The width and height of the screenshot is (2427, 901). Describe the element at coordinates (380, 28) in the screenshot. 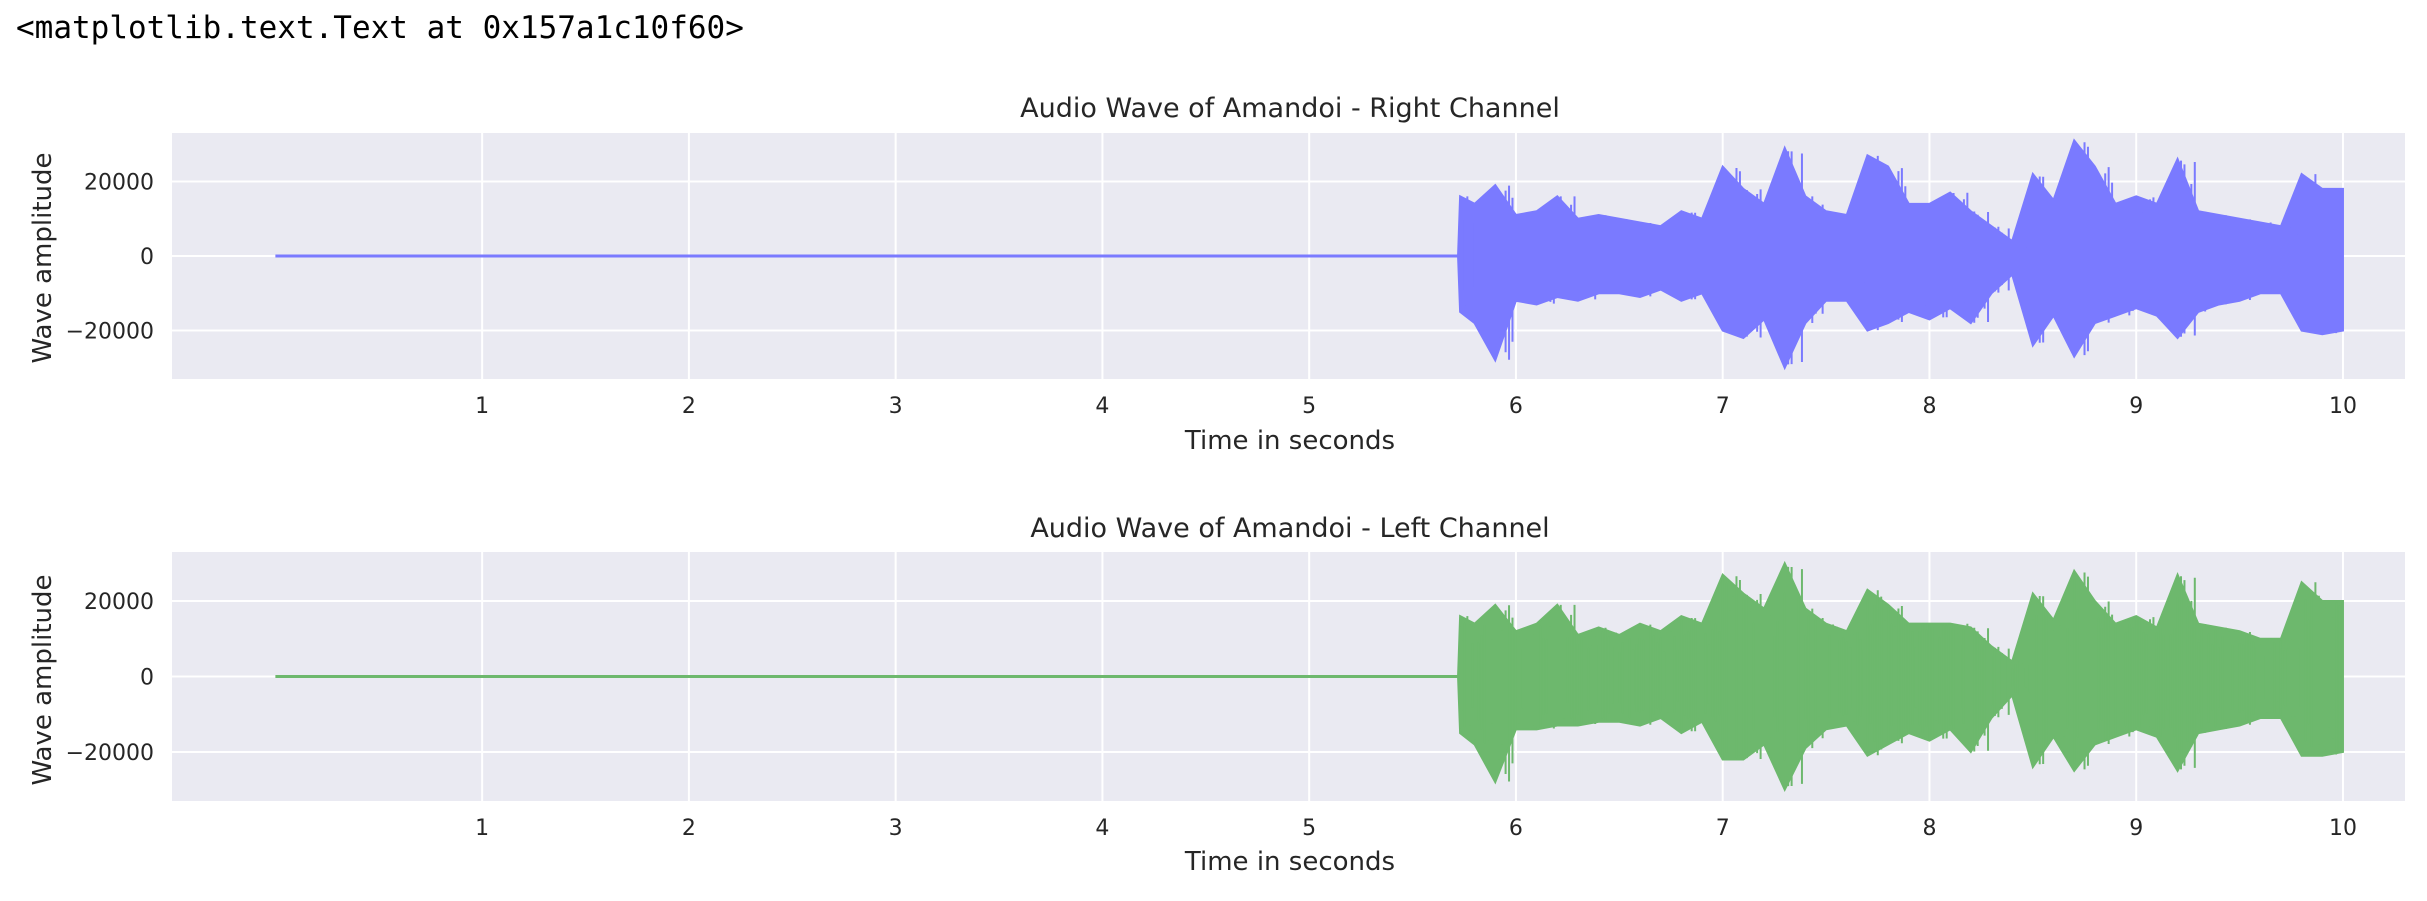

I see `cell-output-text: <matplotlib.text.Text at 0x157a1c10f60>` at that location.